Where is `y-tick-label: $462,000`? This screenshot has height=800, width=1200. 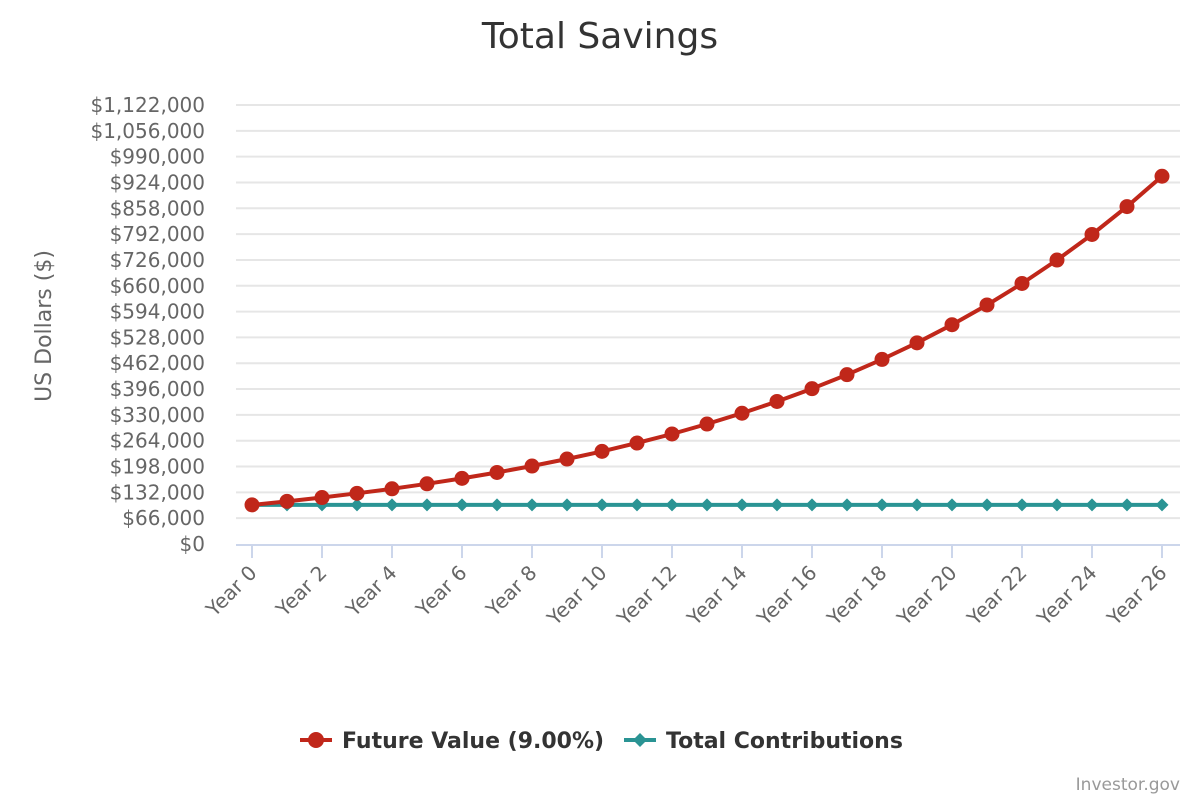 y-tick-label: $462,000 is located at coordinates (157, 363).